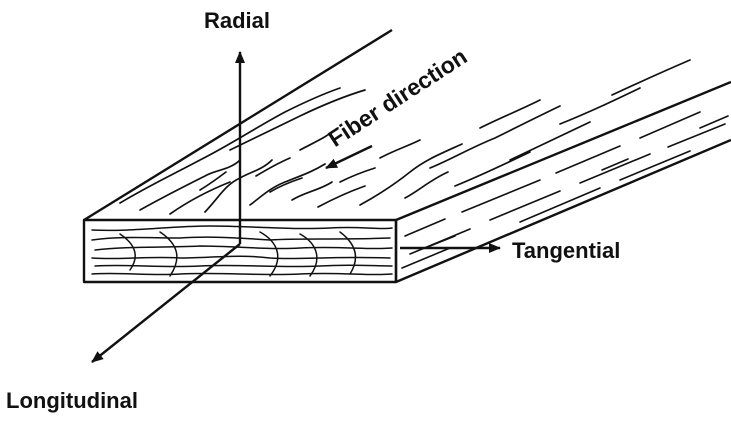  Describe the element at coordinates (242, 251) in the screenshot. I see `end-face-grain` at that location.